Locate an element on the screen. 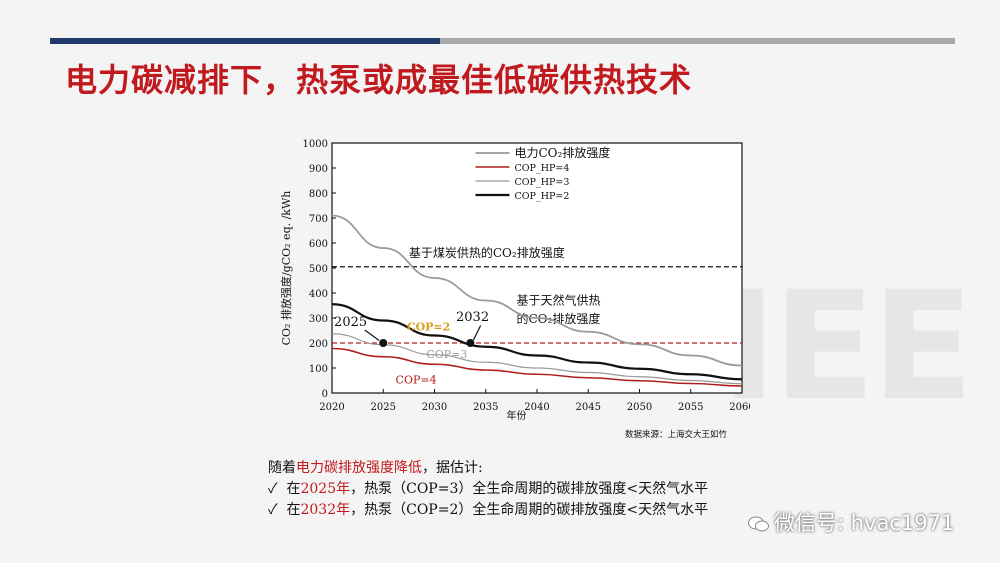  wechat-icon is located at coordinates (758, 524).